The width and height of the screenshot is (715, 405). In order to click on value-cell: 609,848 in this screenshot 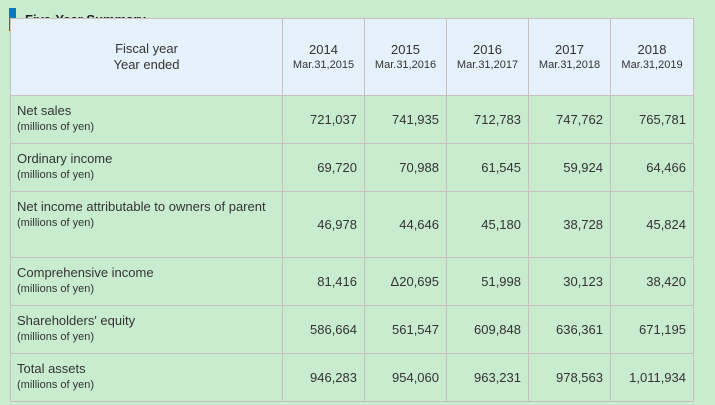, I will do `click(487, 329)`.